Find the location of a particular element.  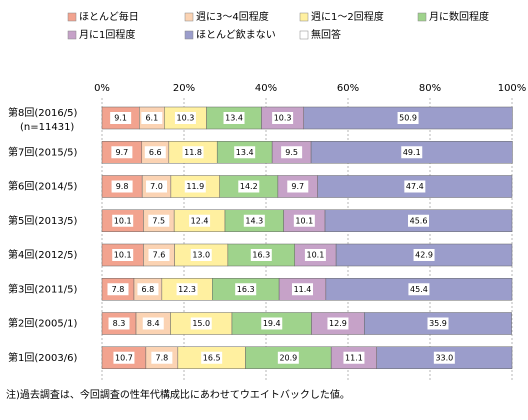

y-tick-label: 第6回(2014/5) is located at coordinates (42, 186).